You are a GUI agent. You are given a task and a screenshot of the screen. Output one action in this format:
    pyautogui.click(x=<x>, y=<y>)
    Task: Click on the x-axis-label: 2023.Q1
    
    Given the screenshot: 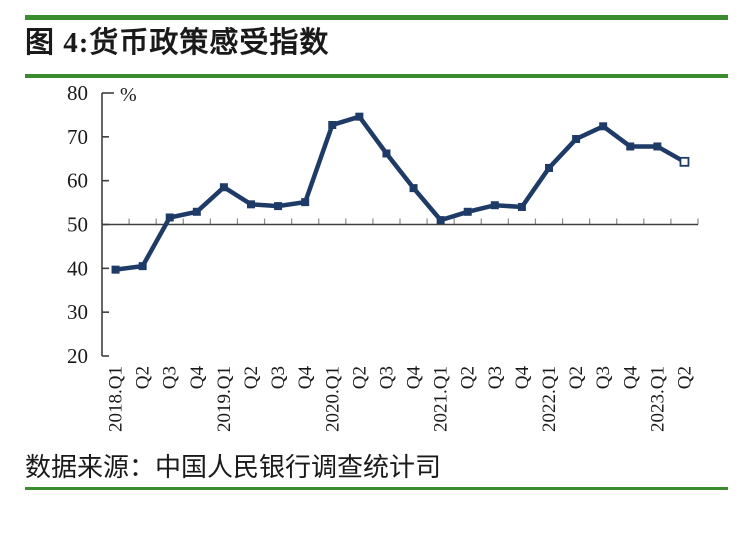 What is the action you would take?
    pyautogui.click(x=657, y=399)
    